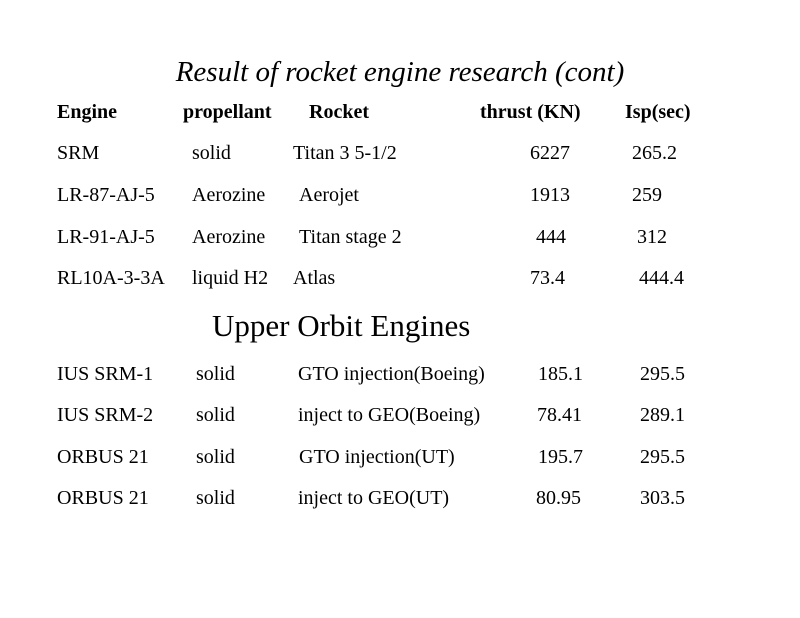  Describe the element at coordinates (559, 415) in the screenshot. I see `cell-thrust: 78.41` at that location.